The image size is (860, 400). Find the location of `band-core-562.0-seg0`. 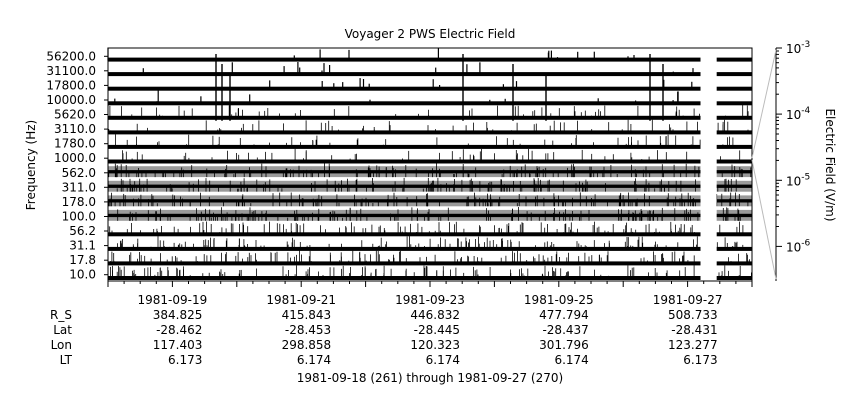

band-core-562.0-seg0 is located at coordinates (404, 172).